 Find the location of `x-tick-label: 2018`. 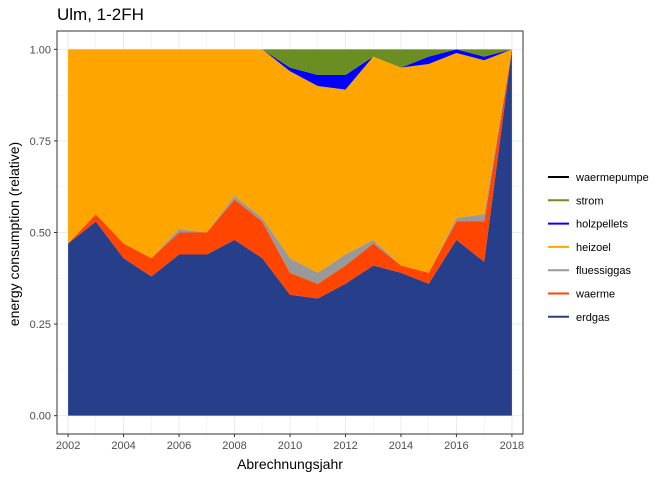

x-tick-label: 2018 is located at coordinates (512, 446).